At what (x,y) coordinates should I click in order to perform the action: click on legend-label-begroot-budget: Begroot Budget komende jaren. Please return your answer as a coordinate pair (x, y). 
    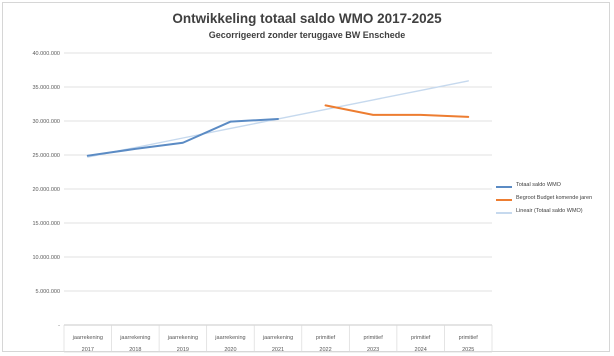
    Looking at the image, I should click on (554, 198).